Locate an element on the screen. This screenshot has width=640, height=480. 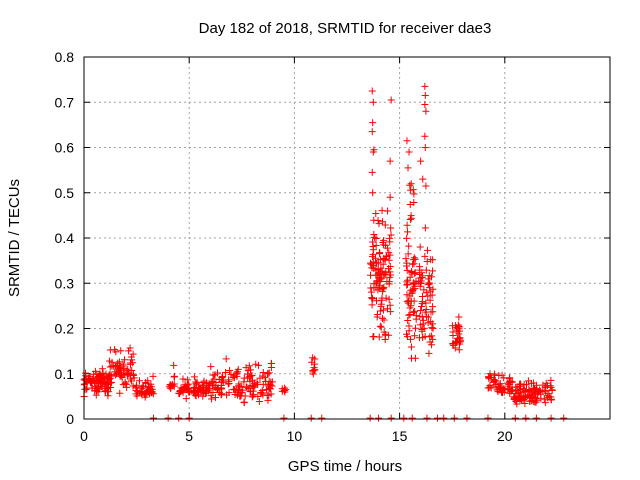
y-tick-label: 0.7 is located at coordinates (65, 102).